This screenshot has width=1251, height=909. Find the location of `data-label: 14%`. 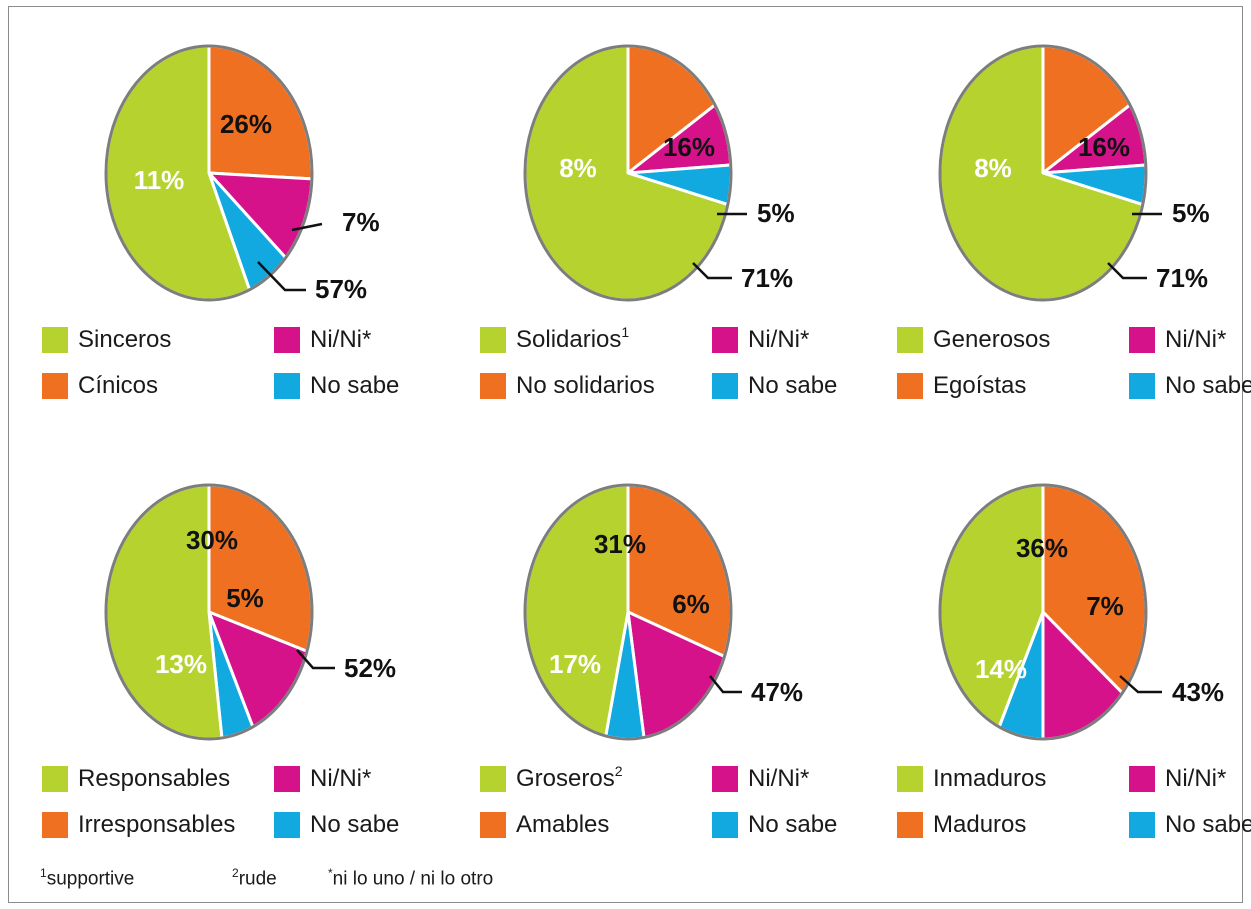

data-label: 14% is located at coordinates (1001, 669).